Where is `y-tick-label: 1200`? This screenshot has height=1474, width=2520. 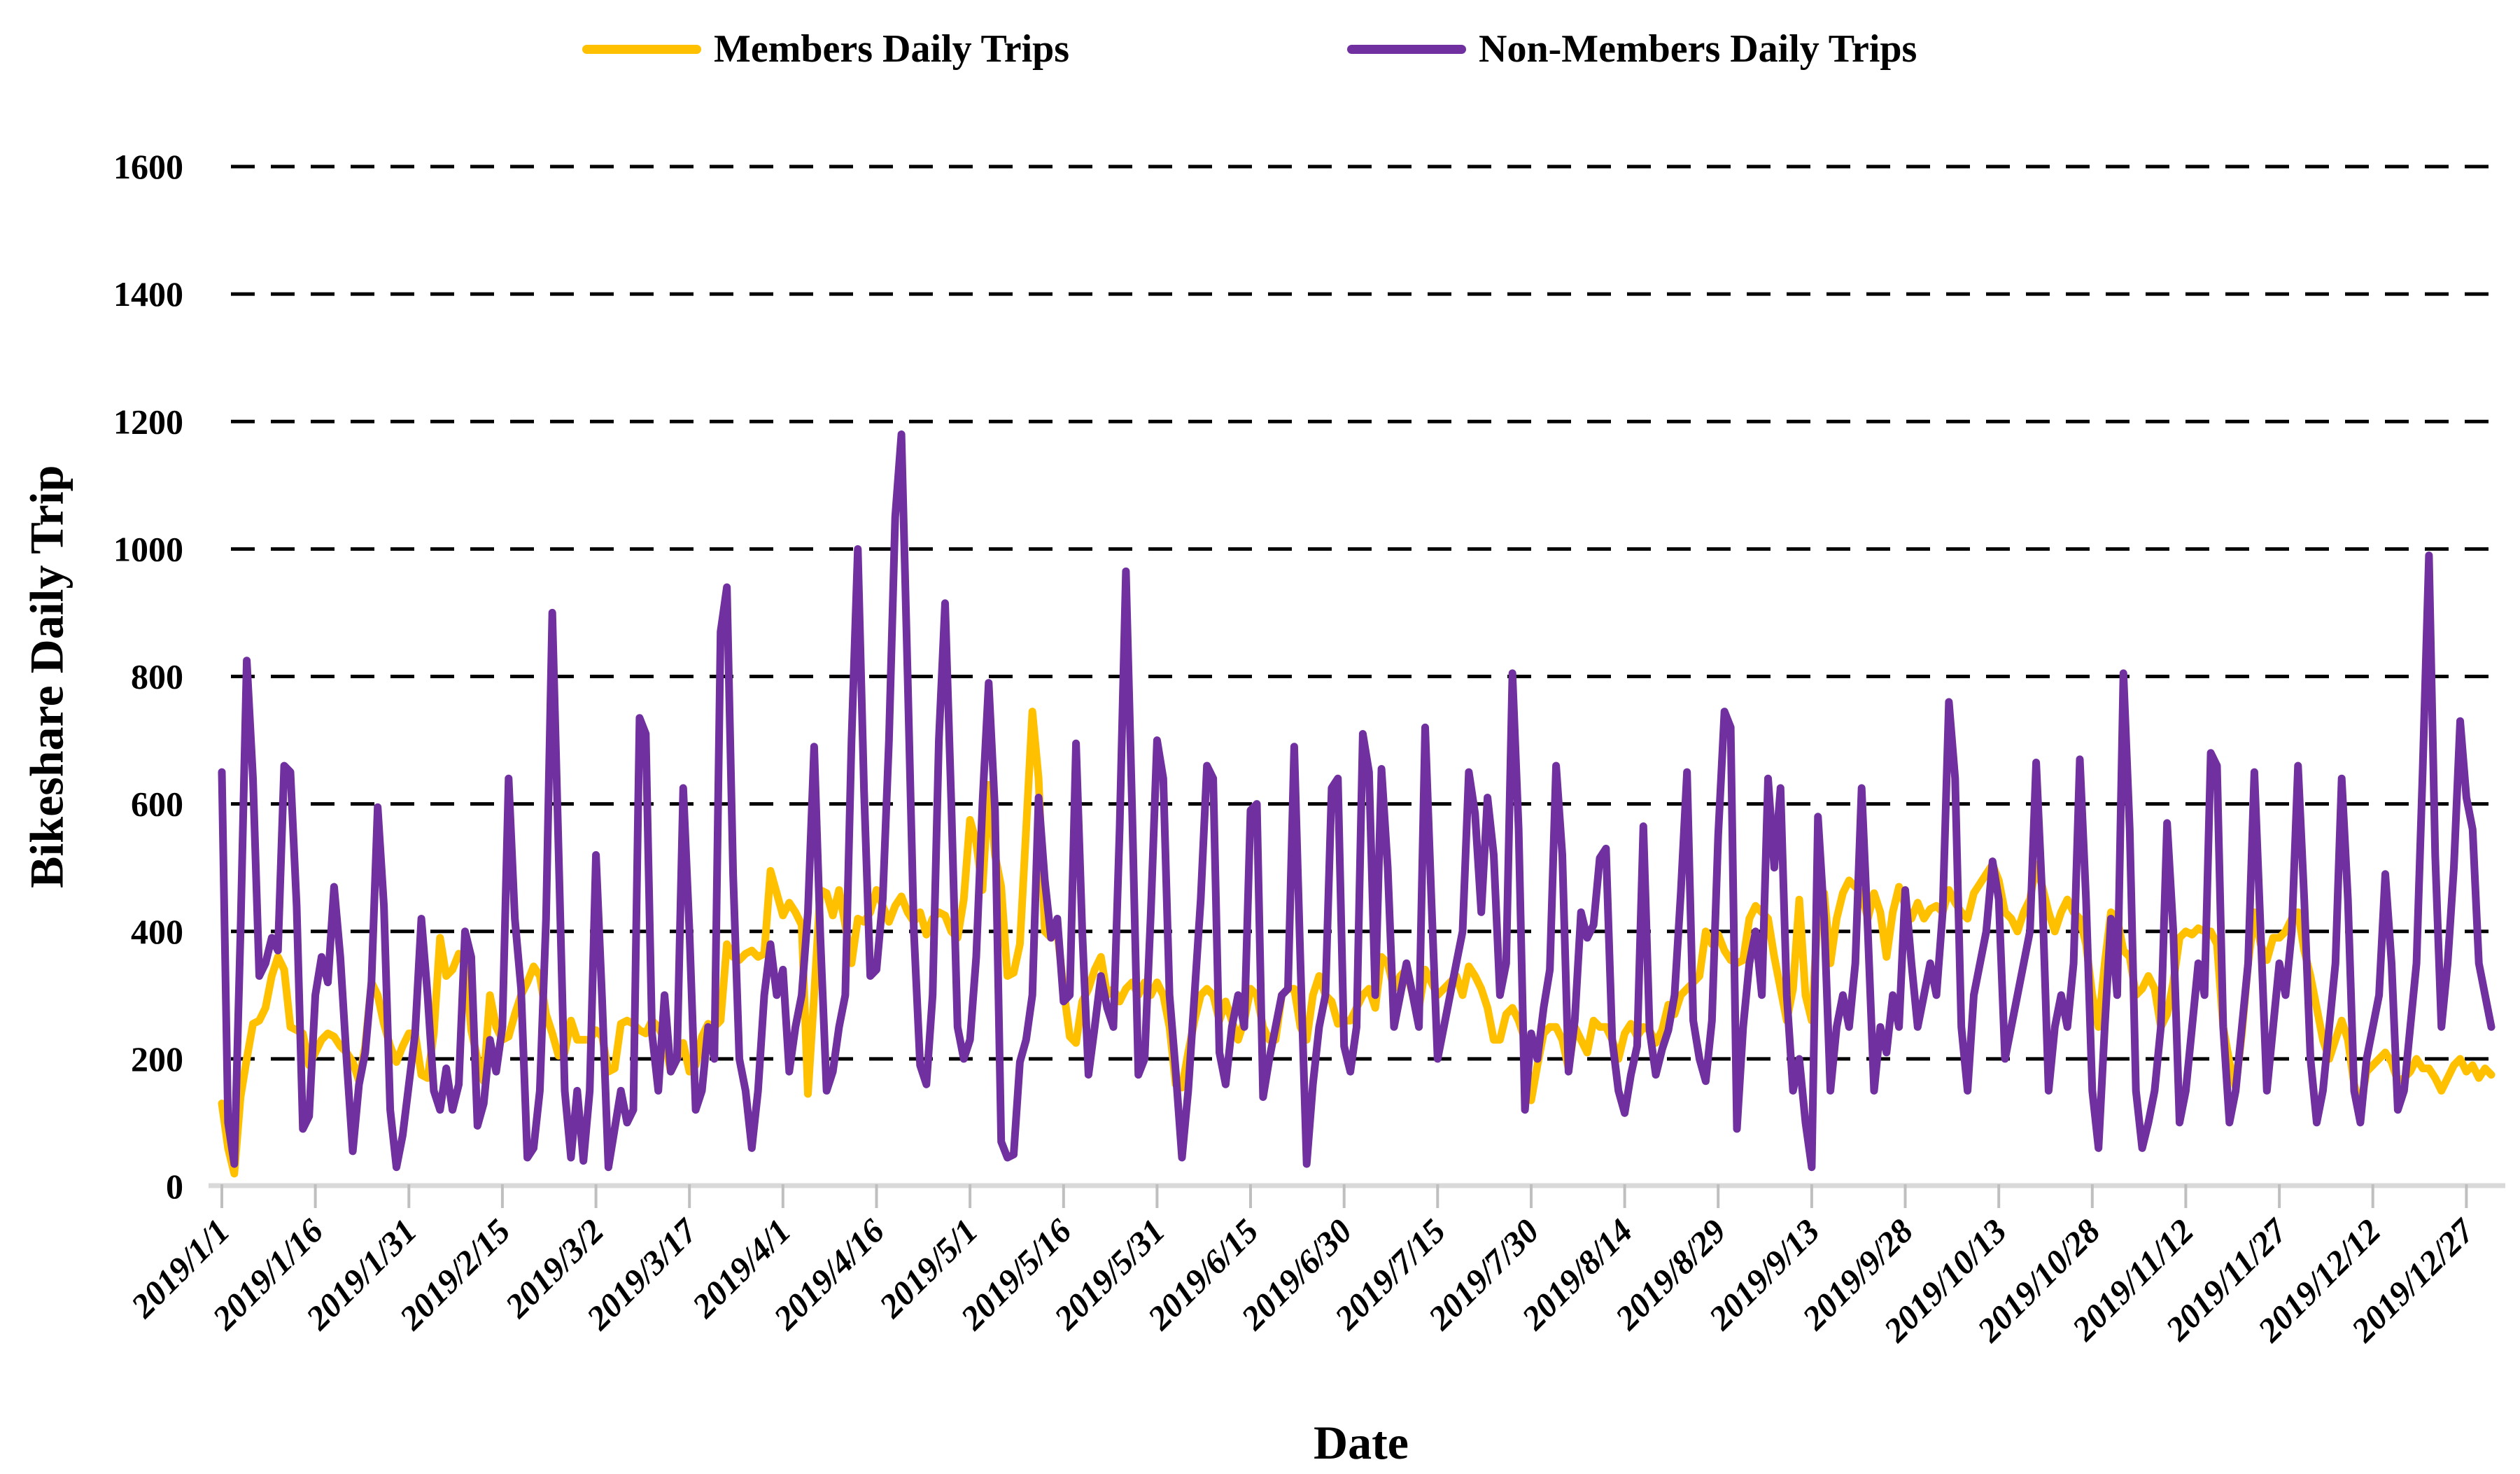
y-tick-label: 1200 is located at coordinates (148, 422).